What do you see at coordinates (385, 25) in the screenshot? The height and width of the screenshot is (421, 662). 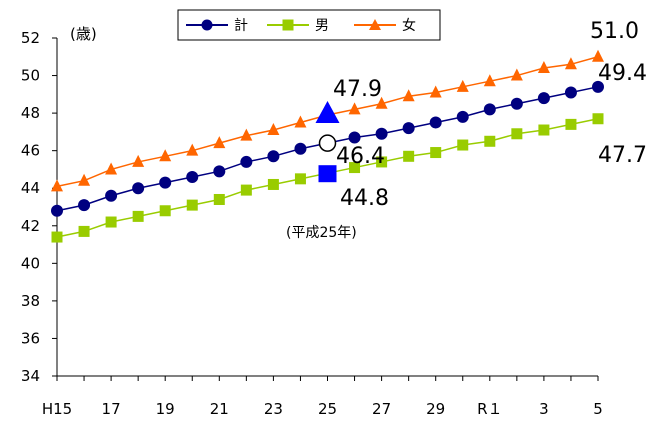 I see `legend-item-female: 女` at bounding box center [385, 25].